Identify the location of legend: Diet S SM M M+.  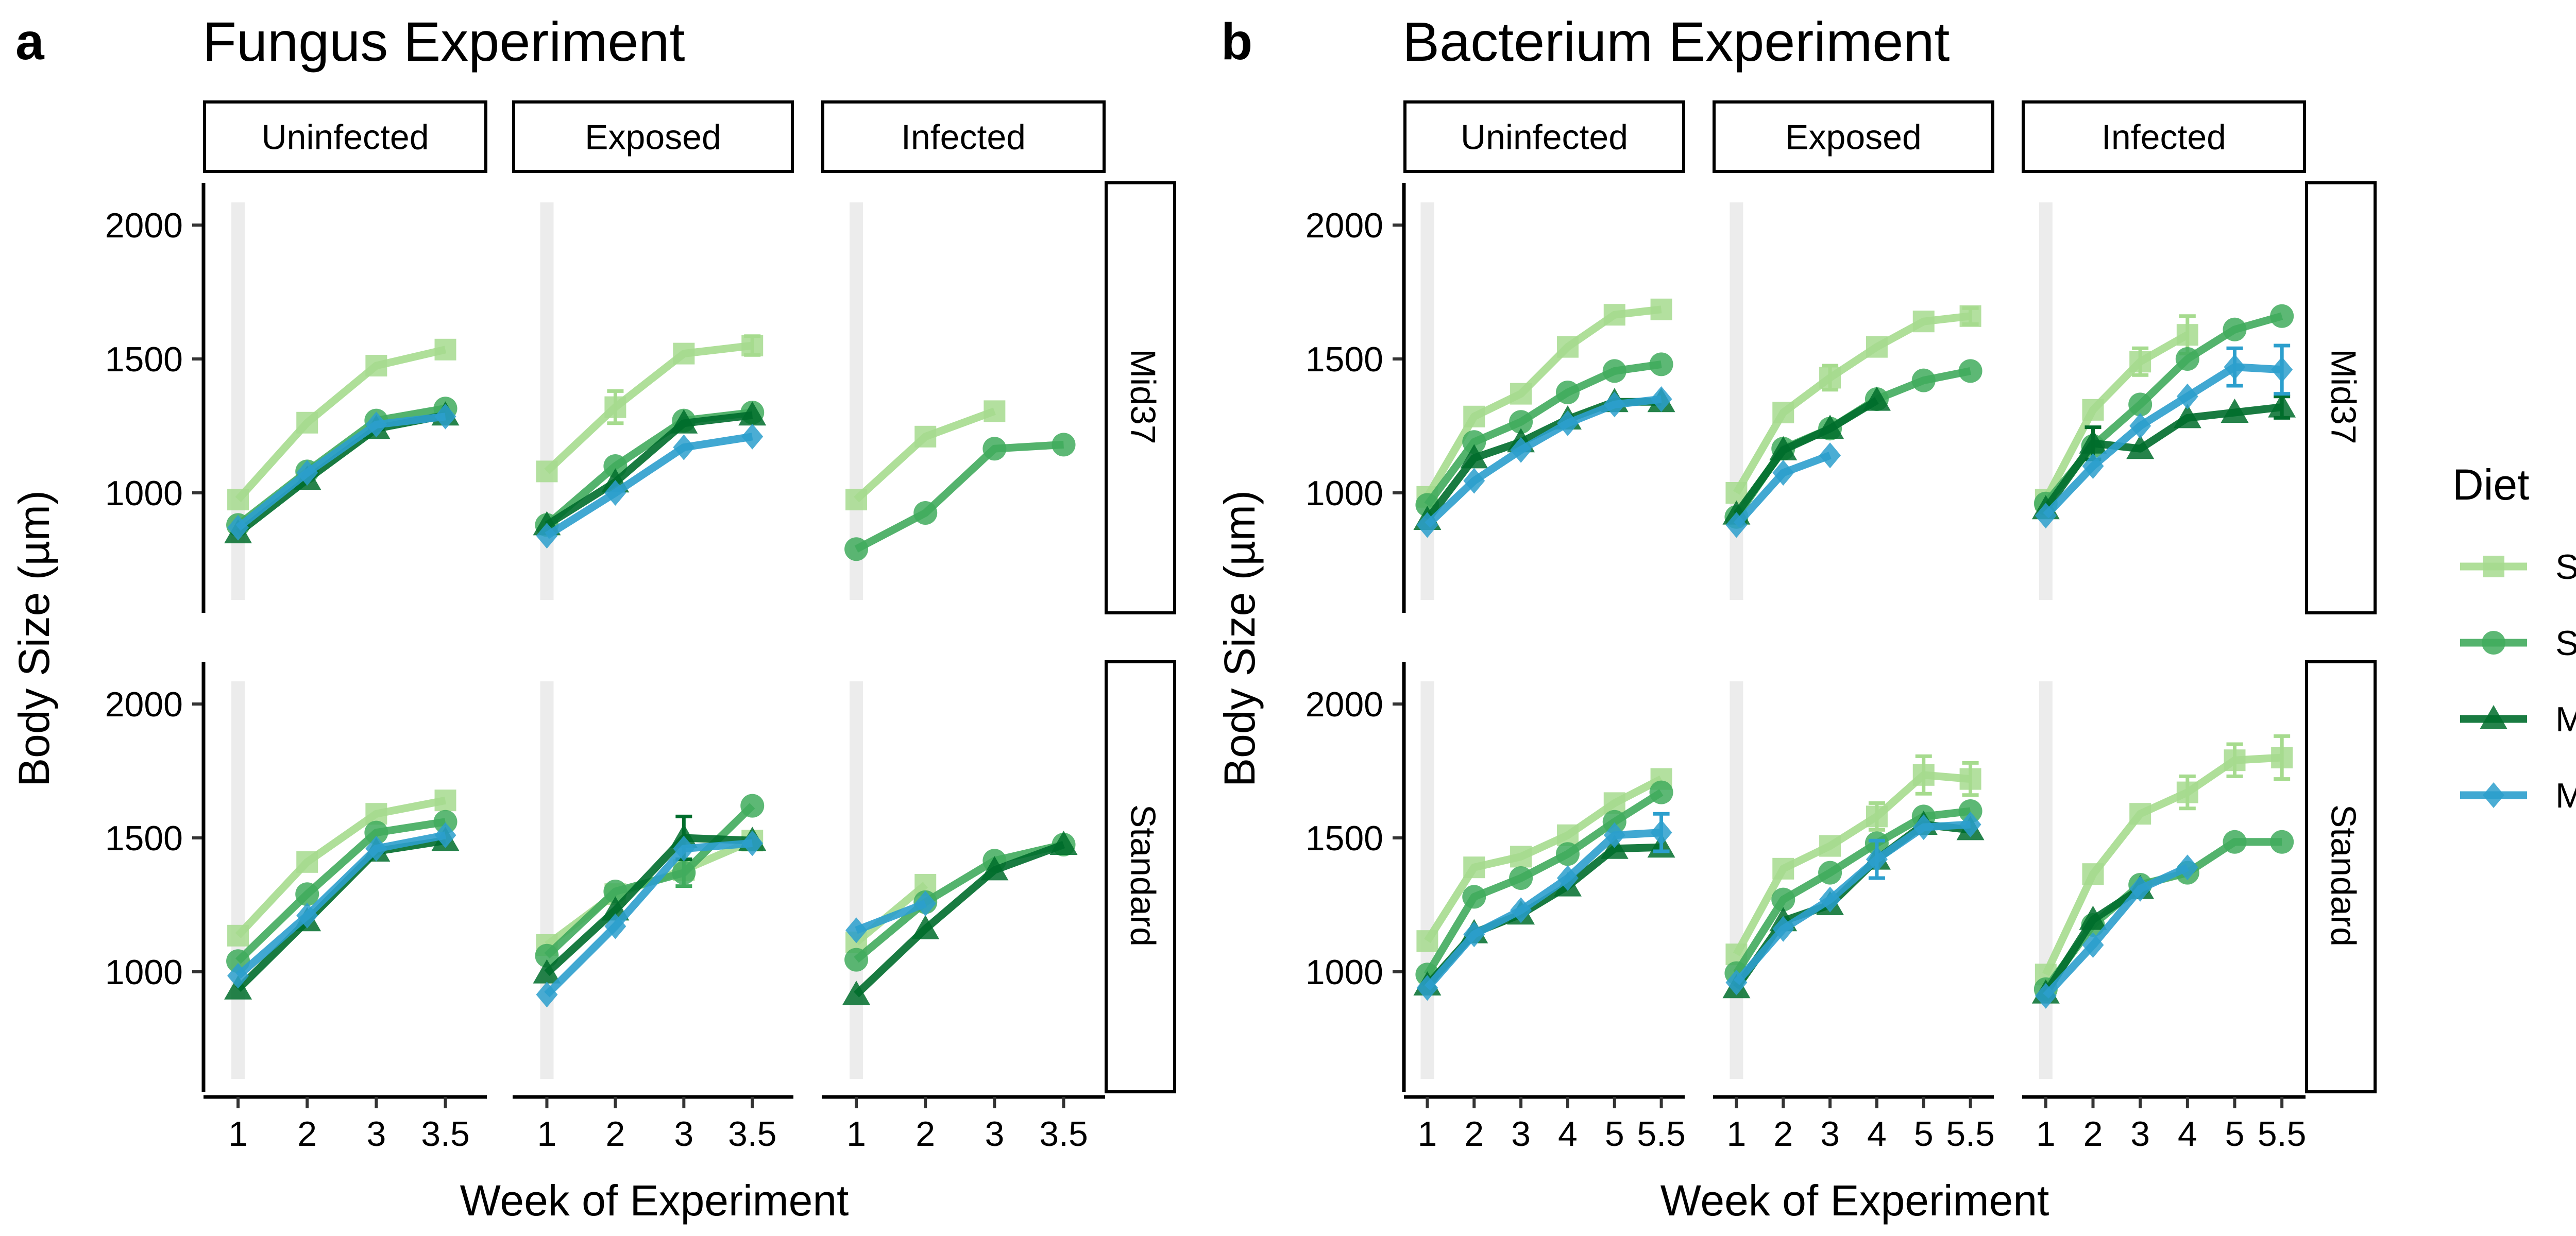
(2514, 637).